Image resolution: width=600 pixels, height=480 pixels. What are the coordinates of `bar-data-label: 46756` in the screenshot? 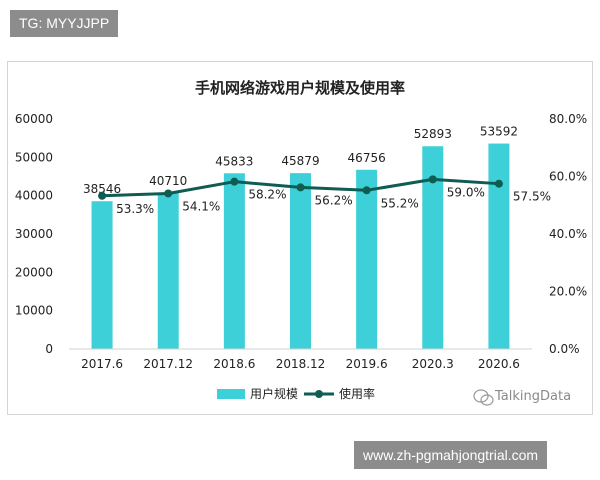 It's located at (367, 158).